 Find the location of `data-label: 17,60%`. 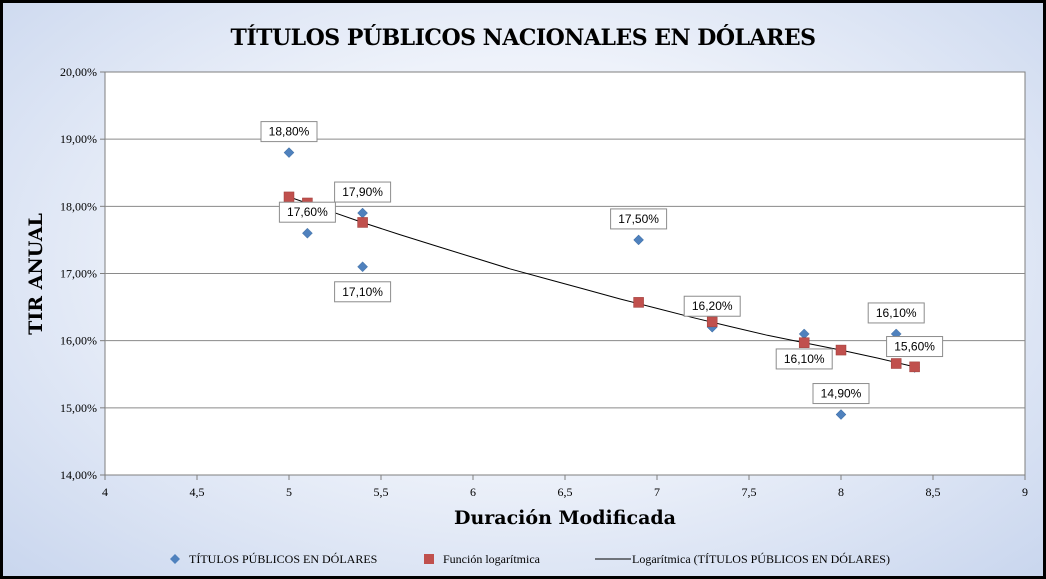

data-label: 17,60% is located at coordinates (307, 212).